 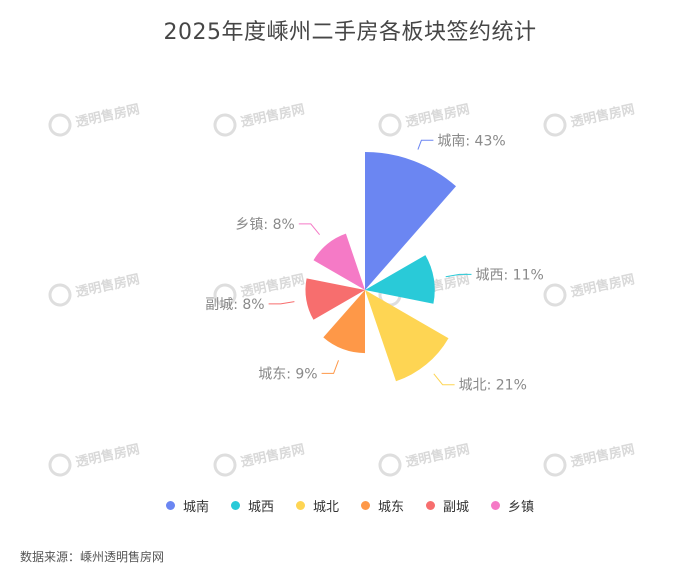 I want to click on legend-label: 城东, so click(x=391, y=507).